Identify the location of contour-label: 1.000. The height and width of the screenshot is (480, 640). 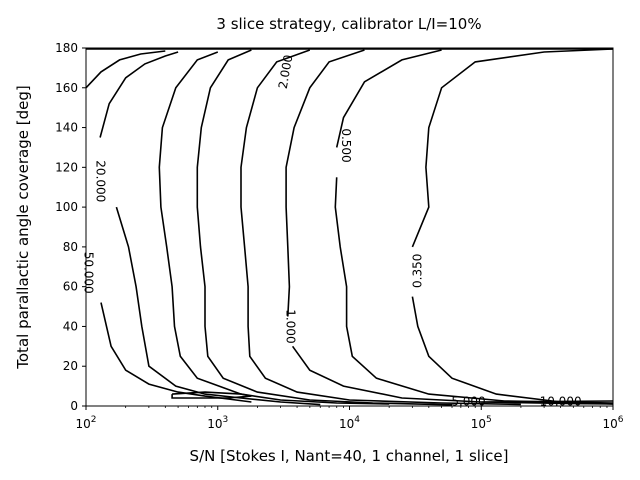
(291, 326).